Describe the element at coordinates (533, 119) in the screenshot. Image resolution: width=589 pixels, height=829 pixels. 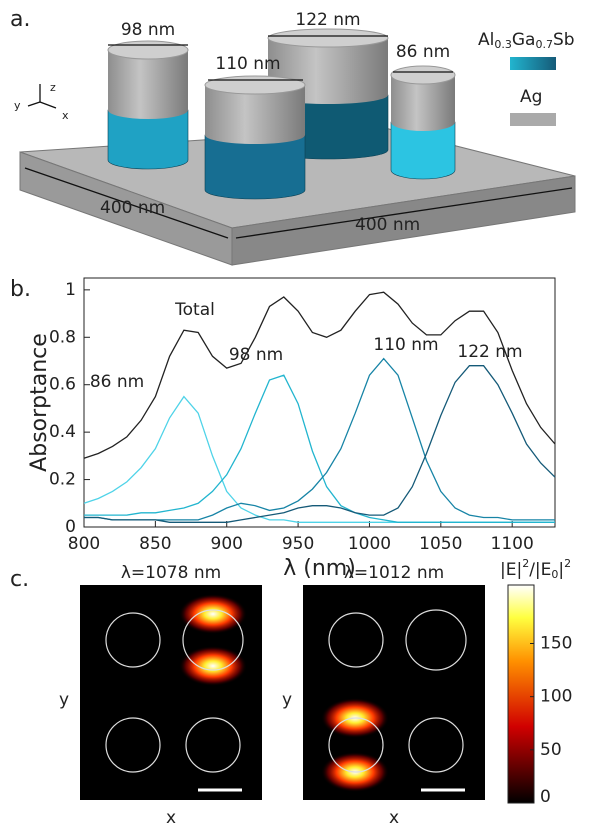
I see `metal-swatch` at that location.